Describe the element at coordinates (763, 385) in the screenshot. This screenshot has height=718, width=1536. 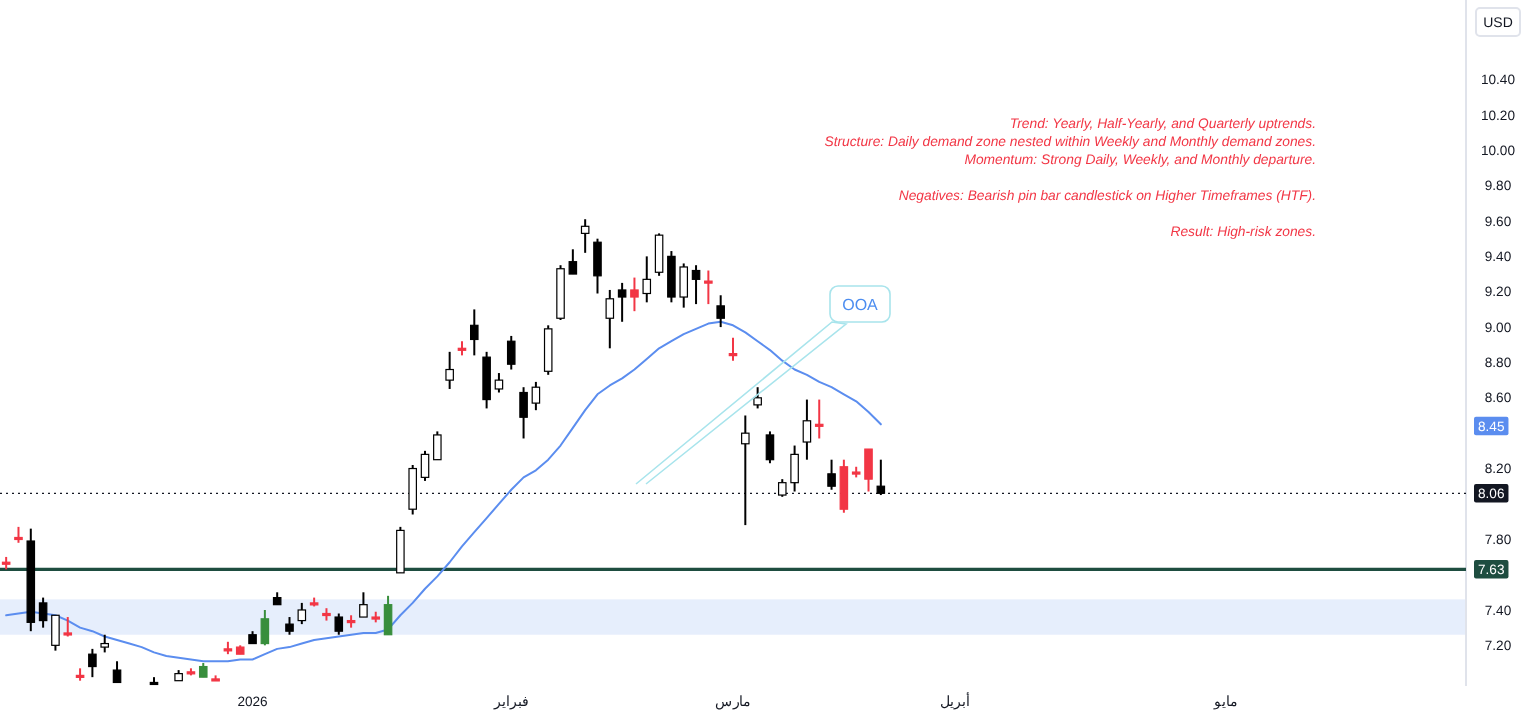
I see `callout: OOA` at that location.